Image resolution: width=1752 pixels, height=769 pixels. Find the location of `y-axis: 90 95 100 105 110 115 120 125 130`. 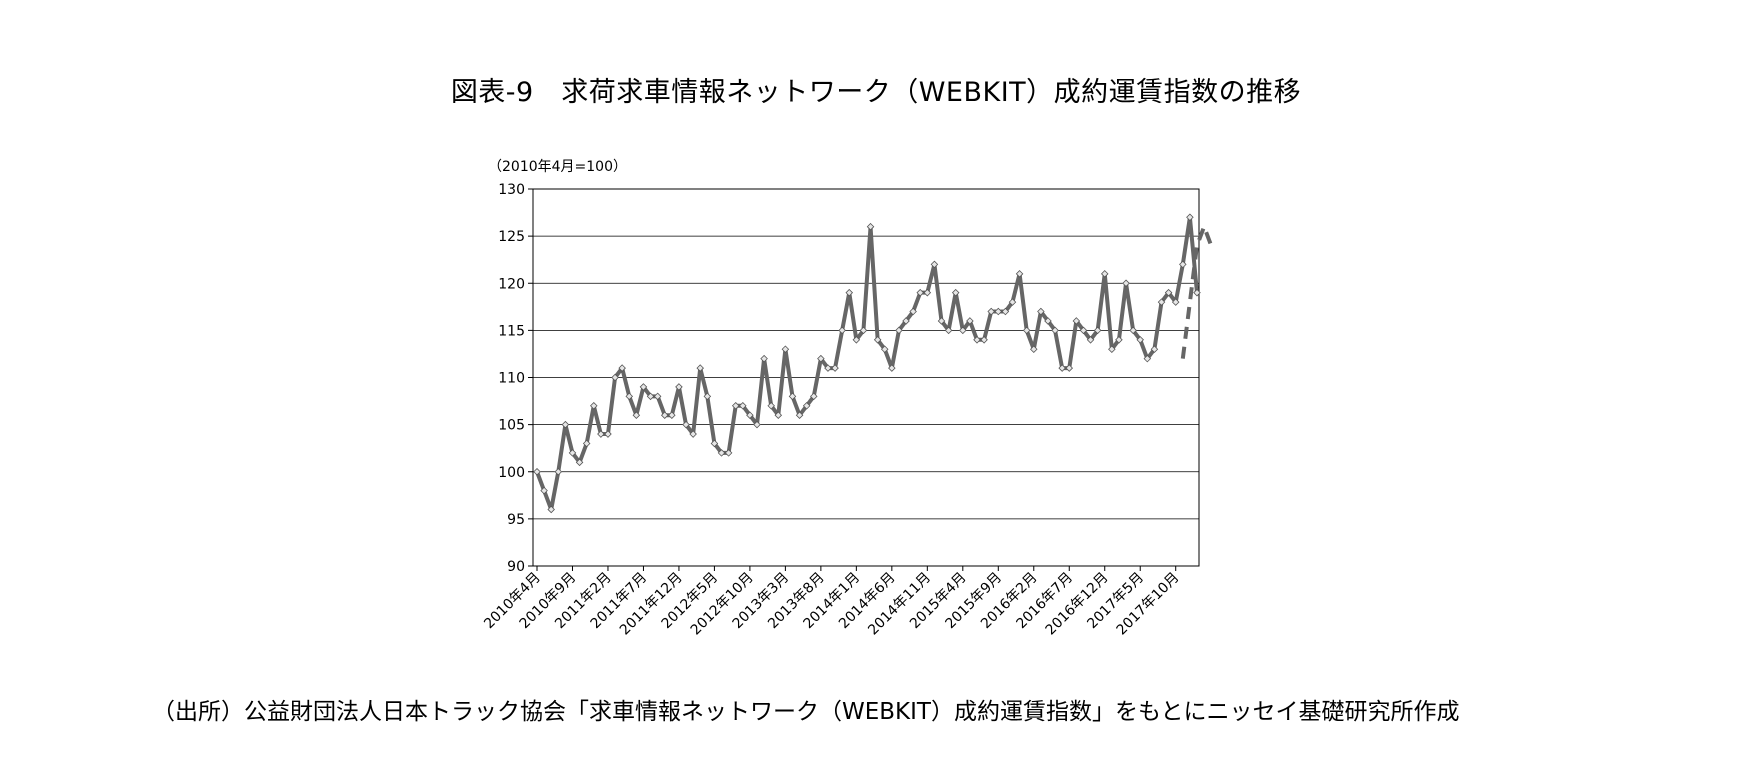

y-axis: 90 95 100 105 110 115 120 125 130 is located at coordinates (515, 378).